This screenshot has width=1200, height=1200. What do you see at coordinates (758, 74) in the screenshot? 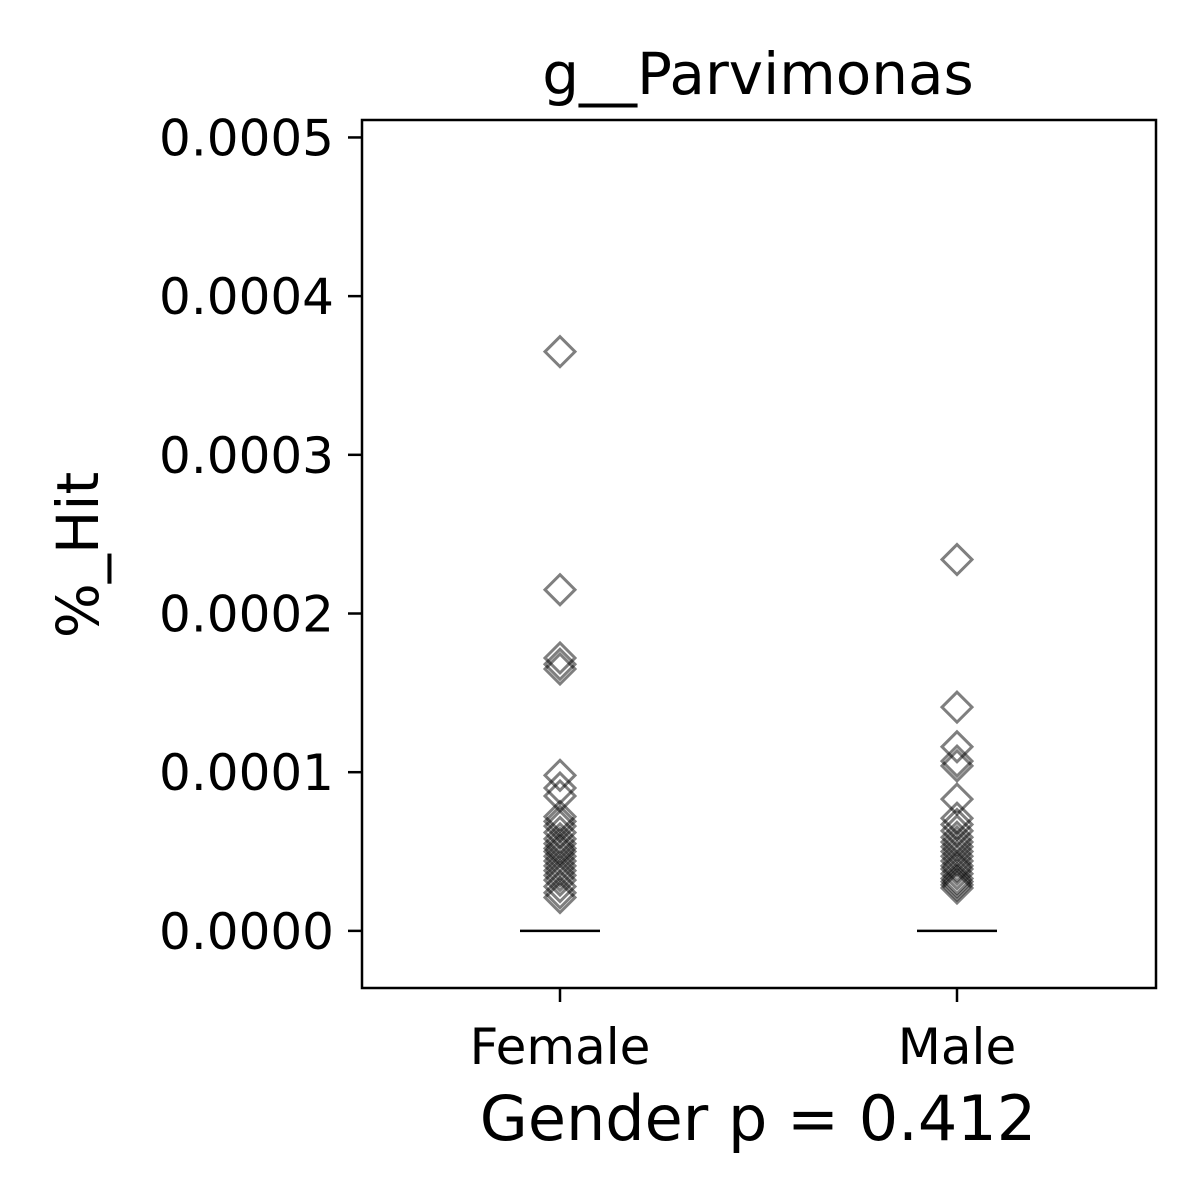
I see `chart-title: g__Parvimonas` at bounding box center [758, 74].